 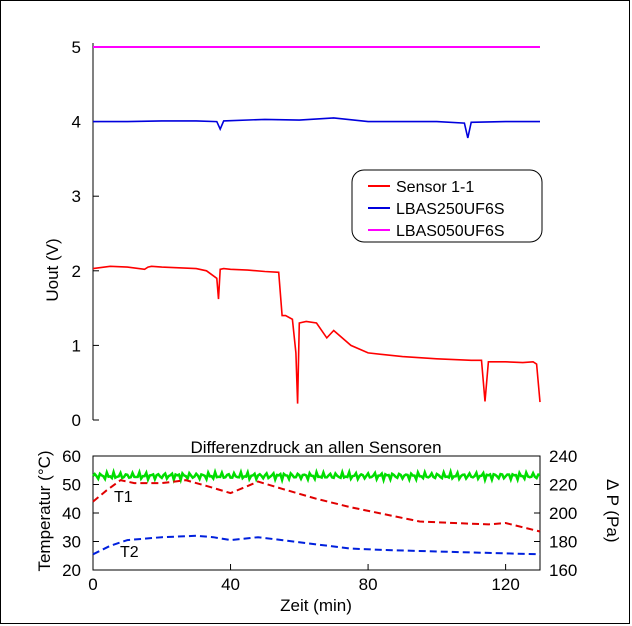 I want to click on bottom-right-y-axis-label: ∆ P (Pa), so click(x=612, y=511).